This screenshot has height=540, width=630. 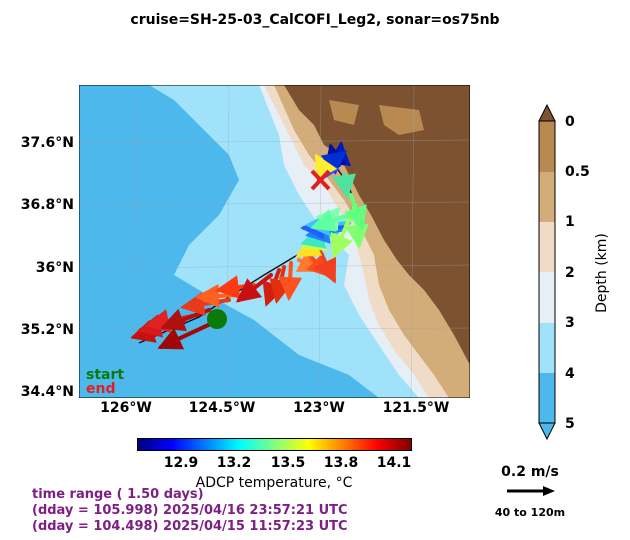 I want to click on depth-tick-label: 2, so click(x=570, y=273).